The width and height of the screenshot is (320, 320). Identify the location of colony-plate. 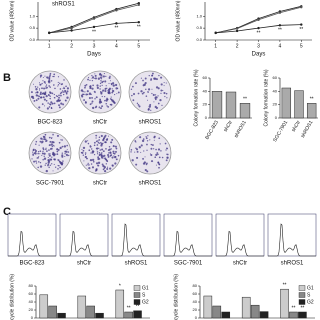
(150, 153).